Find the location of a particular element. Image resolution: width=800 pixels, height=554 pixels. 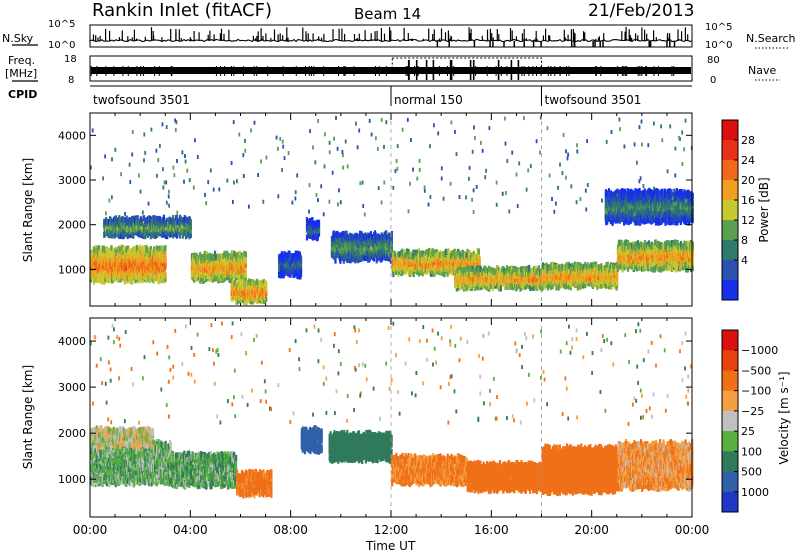

freq-band is located at coordinates (391, 70).